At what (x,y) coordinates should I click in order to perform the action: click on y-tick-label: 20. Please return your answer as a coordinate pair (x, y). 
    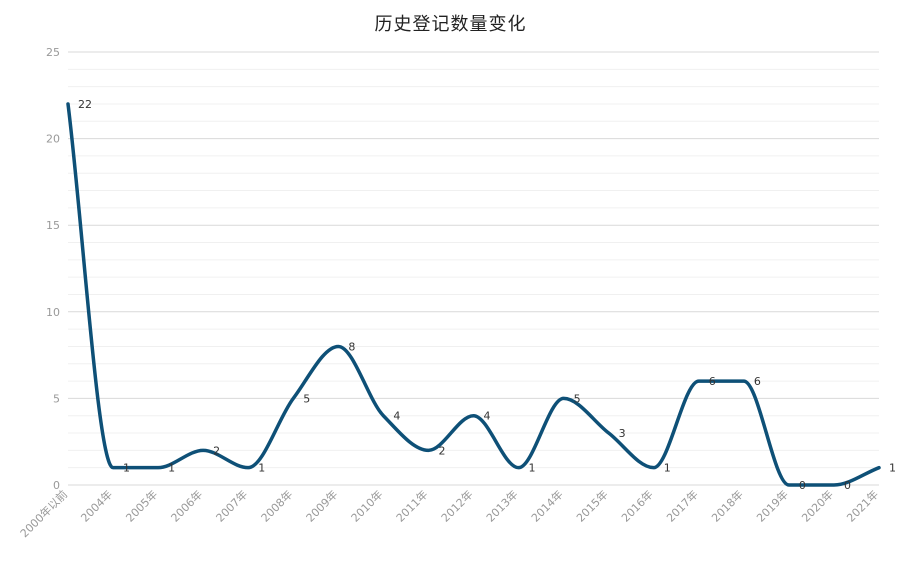
    Looking at the image, I should click on (53, 139).